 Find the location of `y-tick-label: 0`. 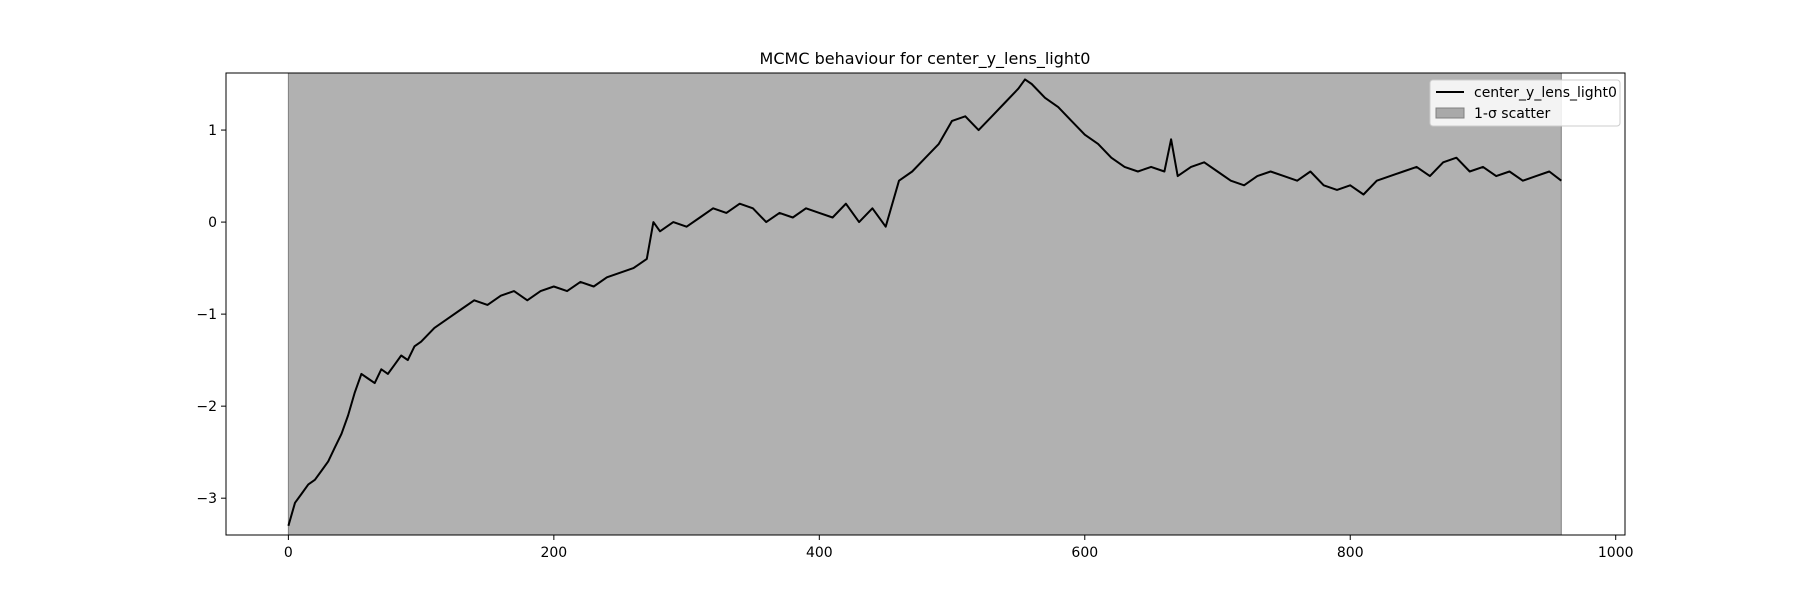

y-tick-label: 0 is located at coordinates (212, 223).